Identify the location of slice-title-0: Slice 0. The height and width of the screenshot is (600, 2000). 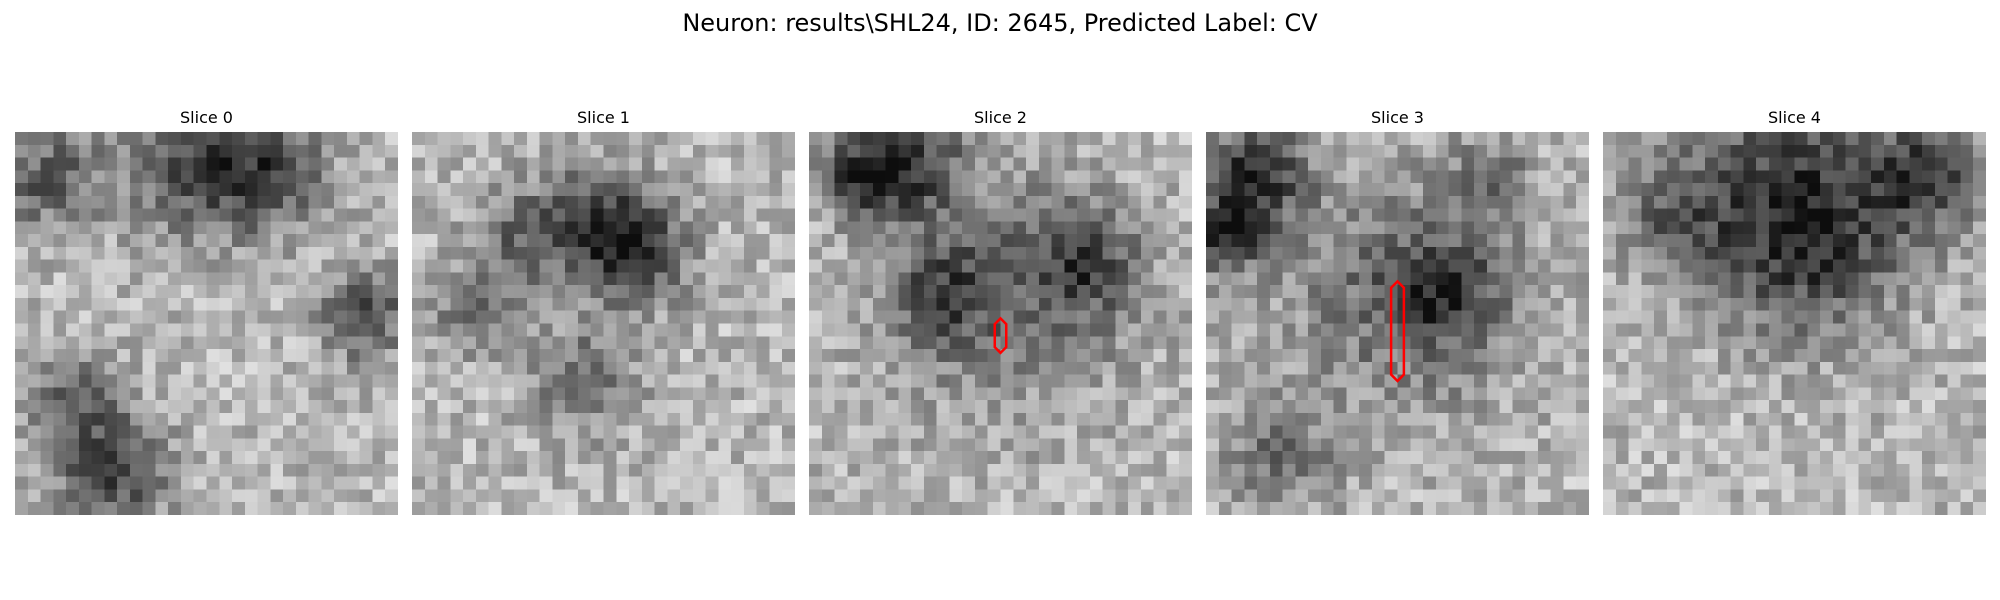
(206, 117).